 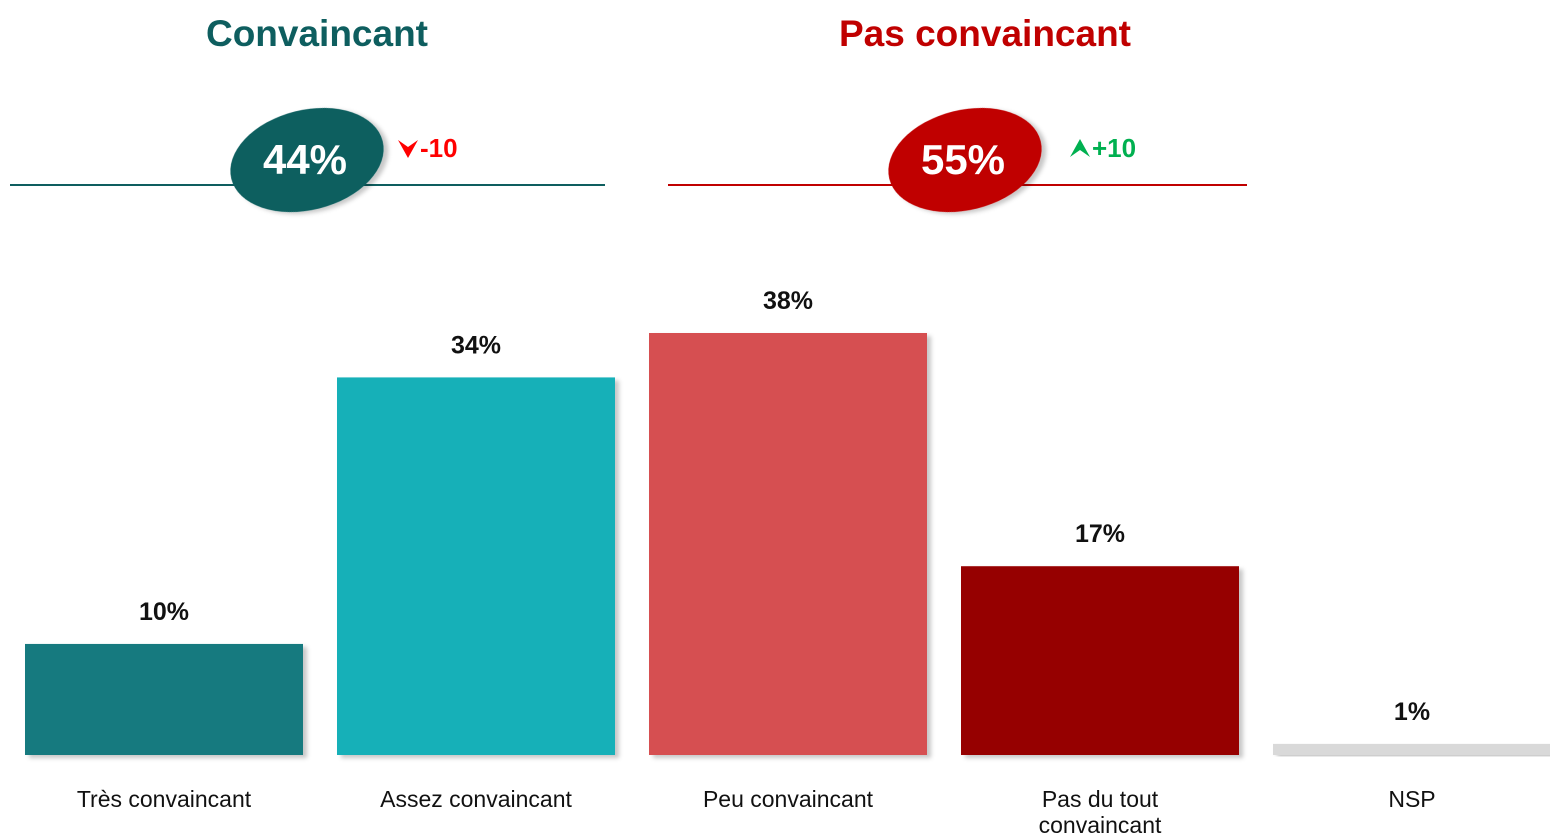 What do you see at coordinates (164, 799) in the screenshot?
I see `category-label: Très convaincant` at bounding box center [164, 799].